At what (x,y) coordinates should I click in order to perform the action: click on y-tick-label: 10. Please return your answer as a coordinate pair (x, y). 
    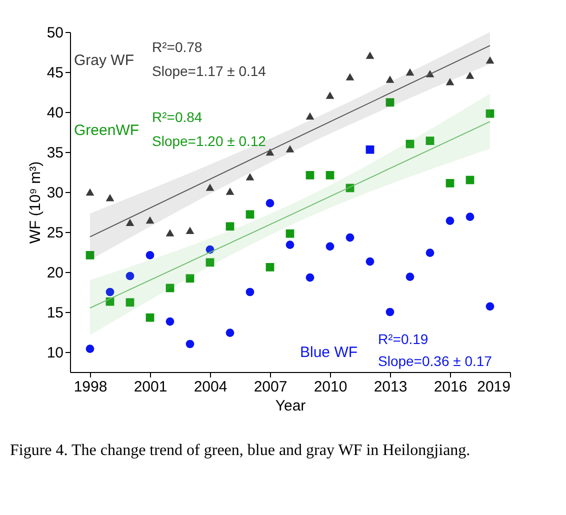
    Looking at the image, I should click on (55, 353).